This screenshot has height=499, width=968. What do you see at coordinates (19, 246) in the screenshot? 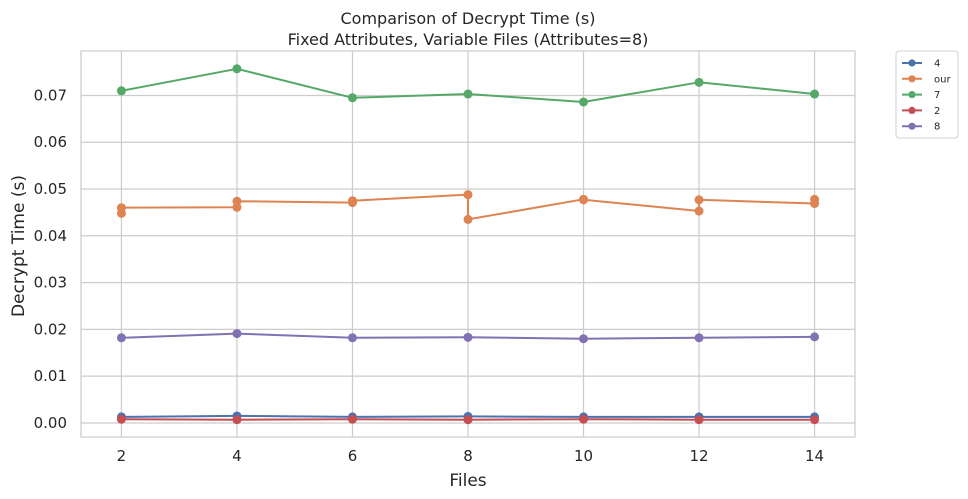
I see `y-axis-label: Decrypt Time (s)` at bounding box center [19, 246].